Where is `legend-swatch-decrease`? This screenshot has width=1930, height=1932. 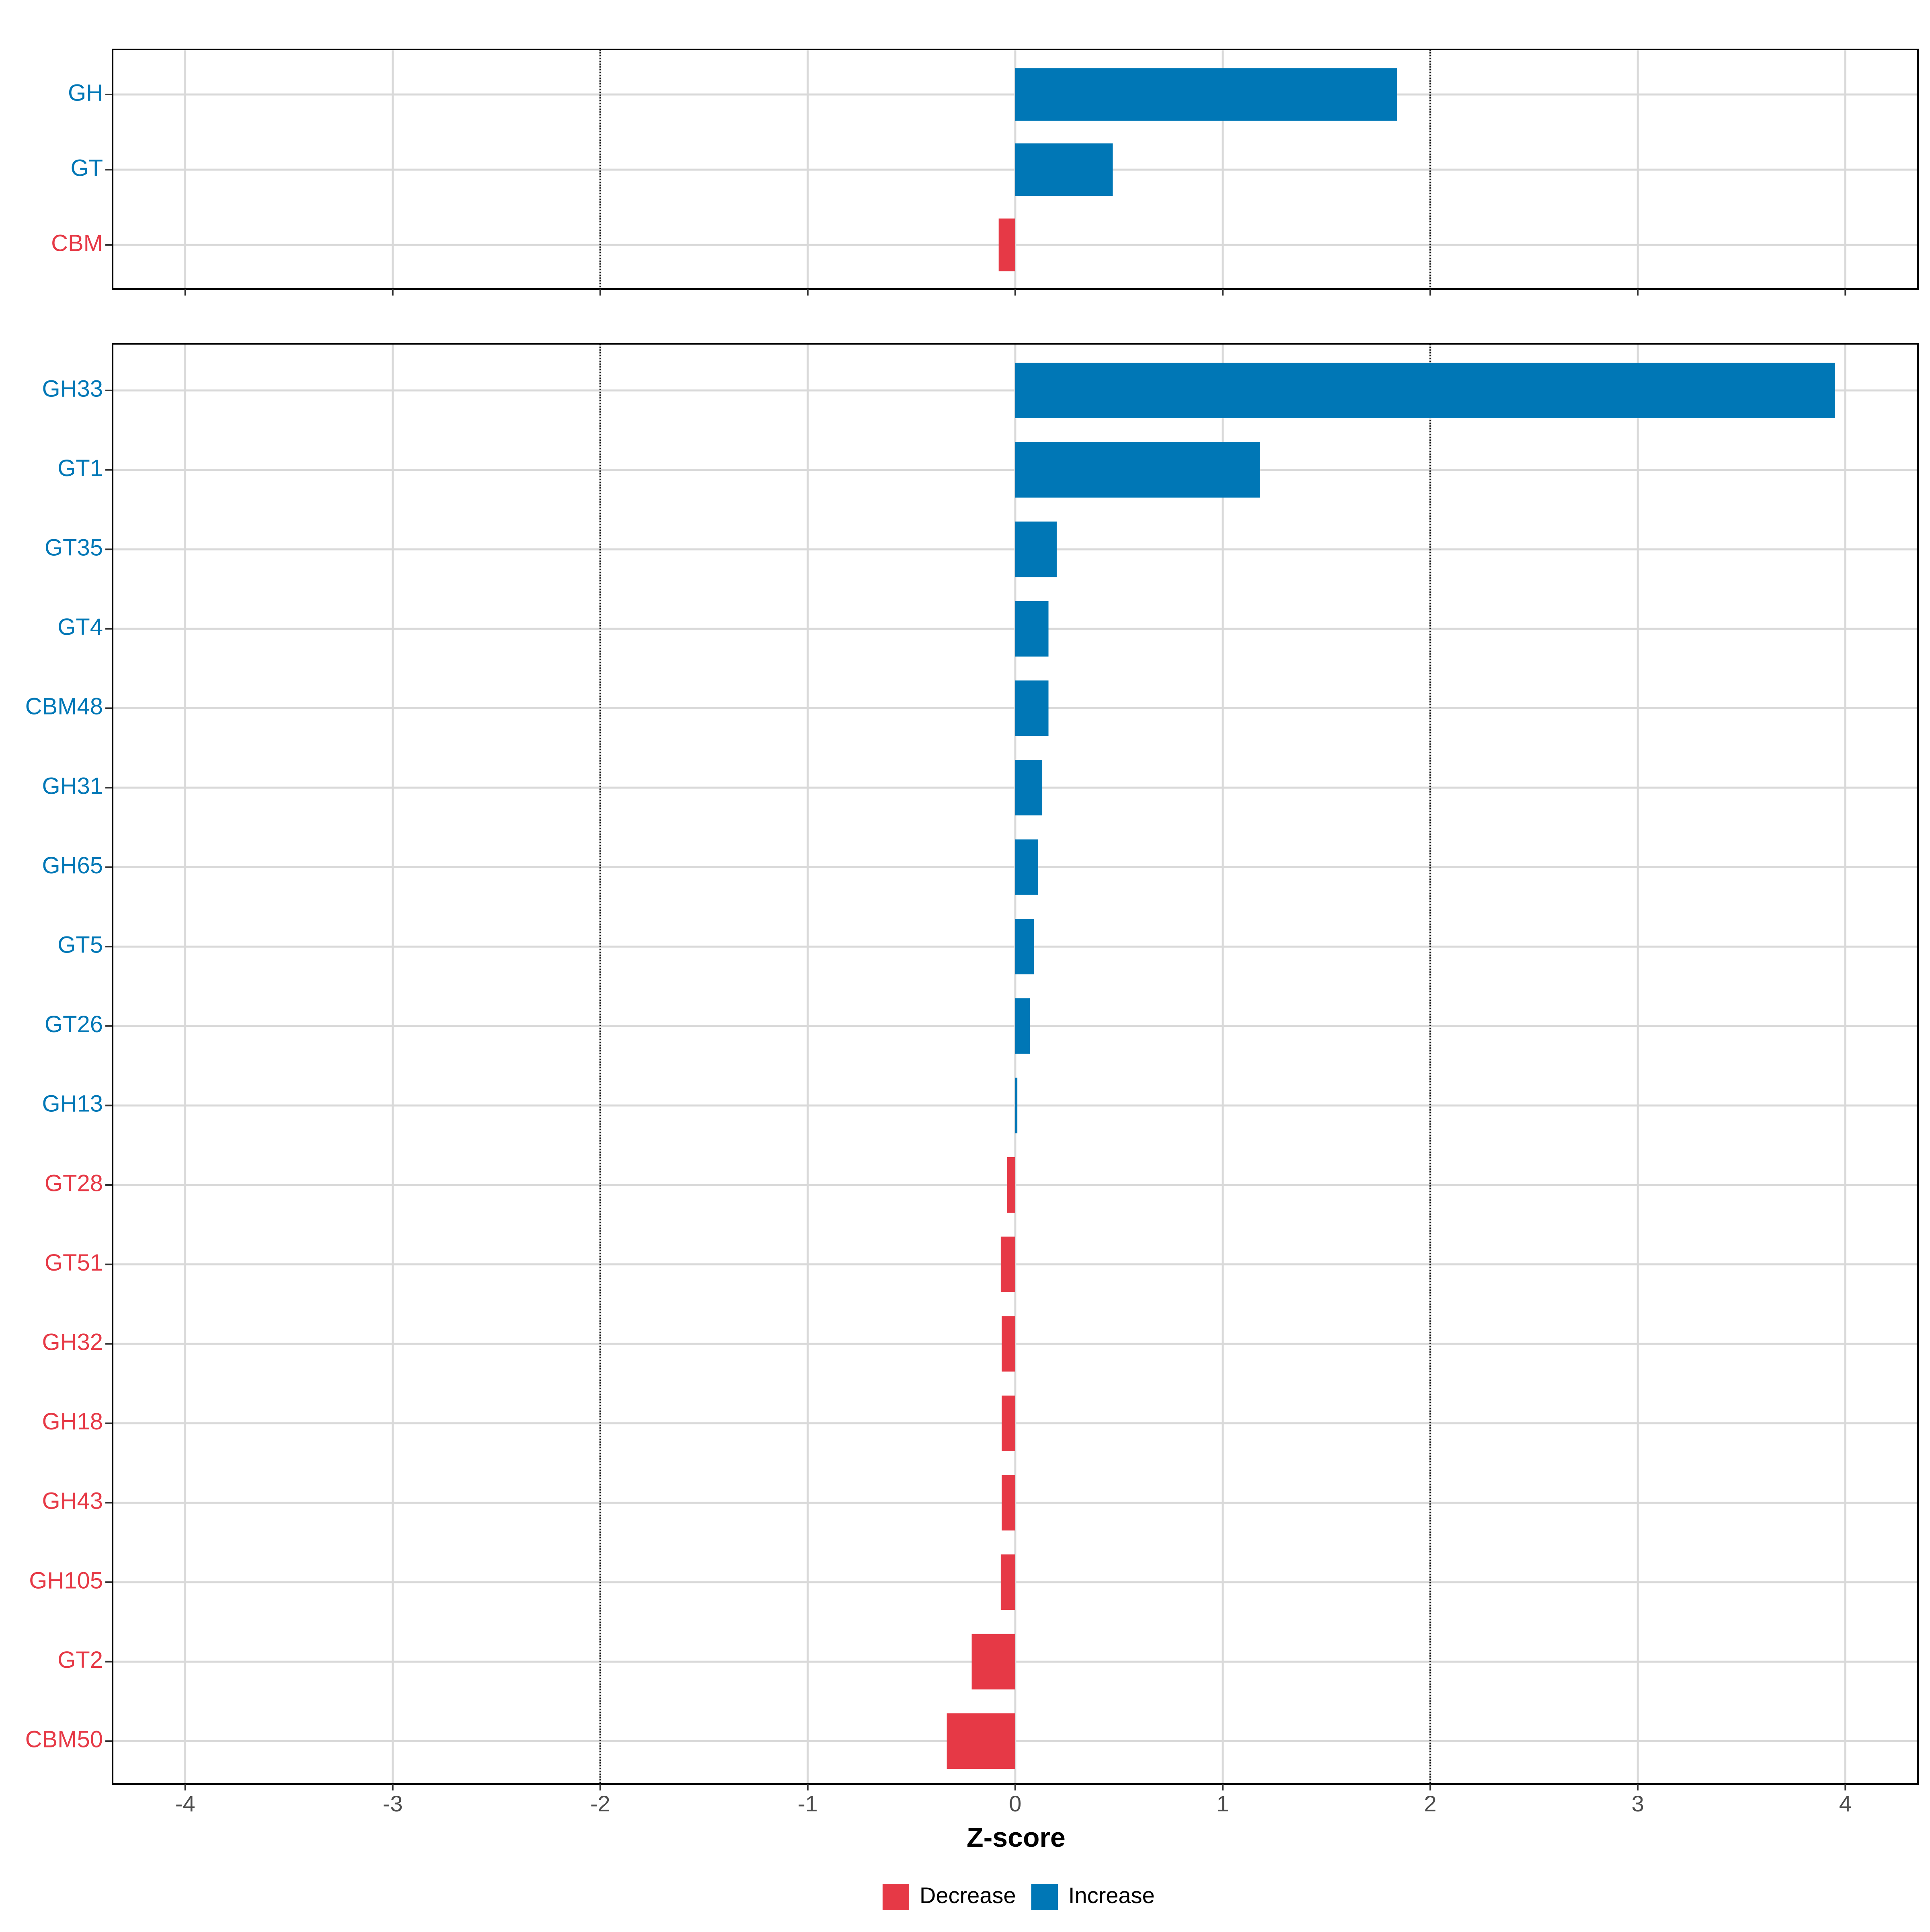 legend-swatch-decrease is located at coordinates (896, 1897).